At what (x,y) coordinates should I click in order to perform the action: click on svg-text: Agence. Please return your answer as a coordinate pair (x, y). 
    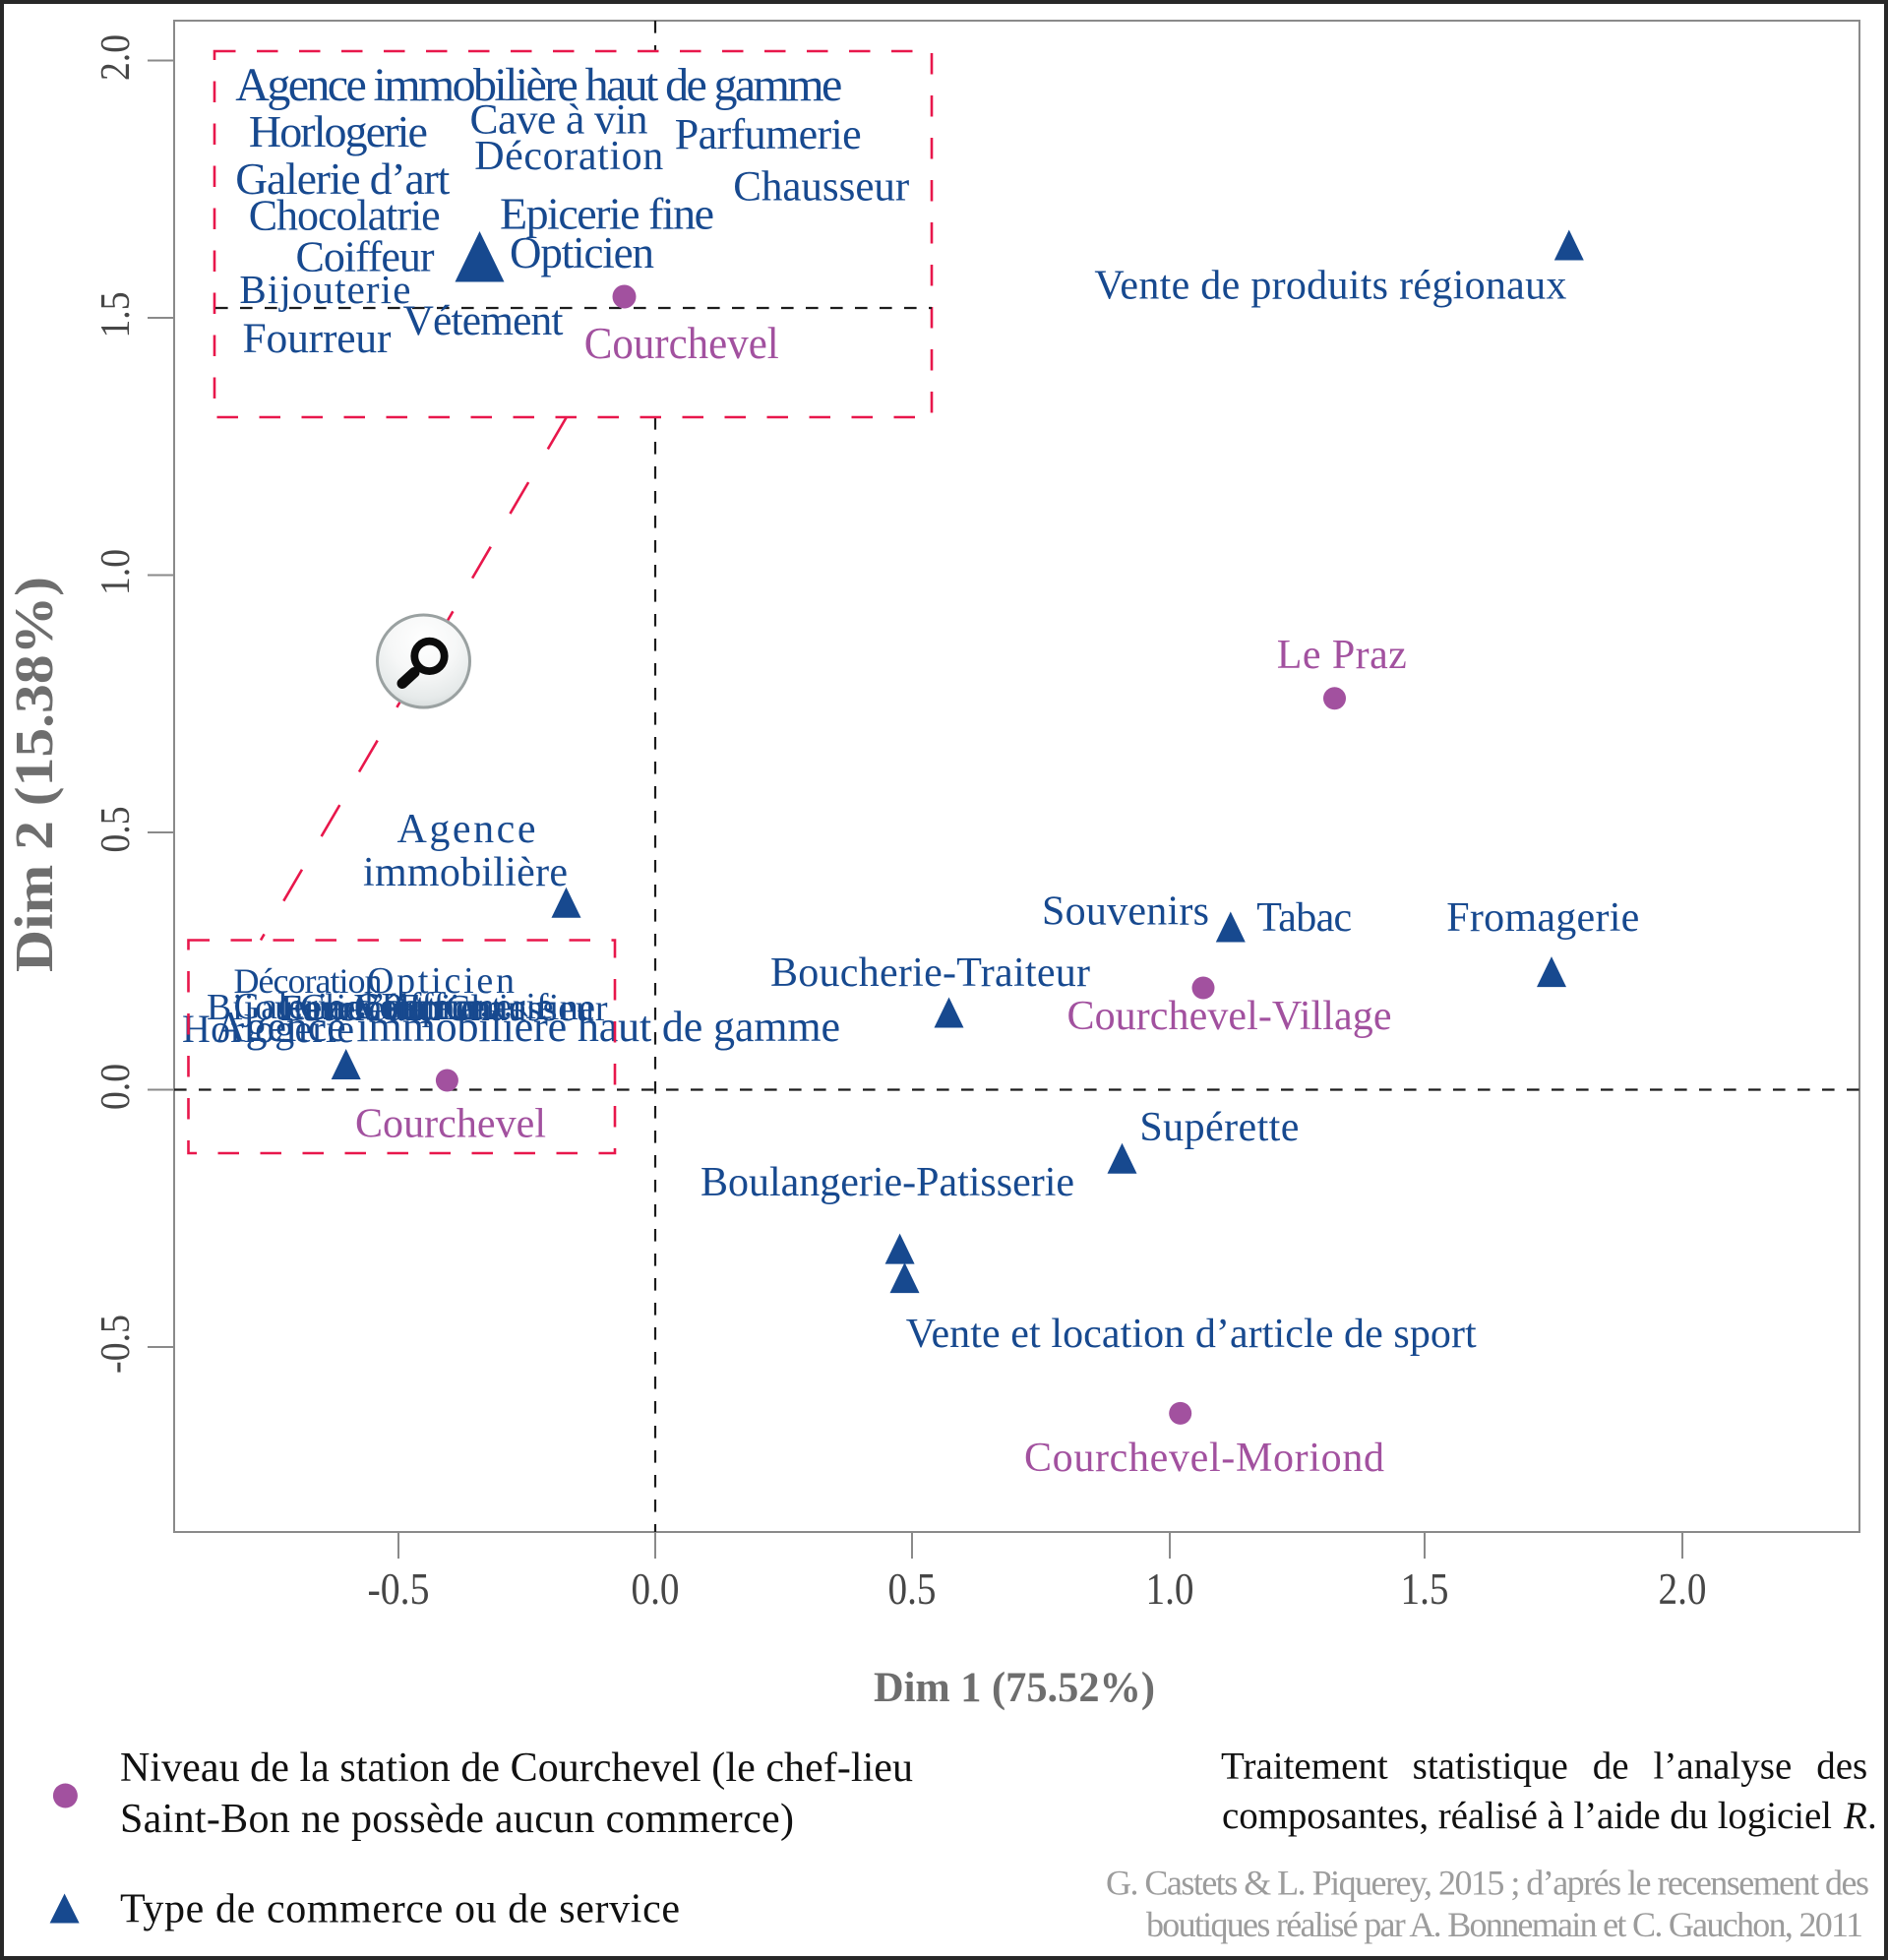
    Looking at the image, I should click on (466, 829).